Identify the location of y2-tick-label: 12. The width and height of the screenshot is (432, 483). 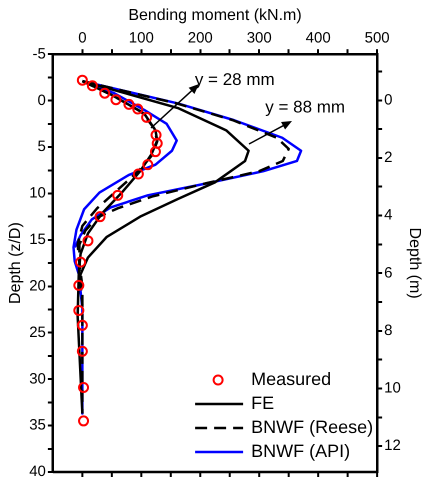
(392, 445).